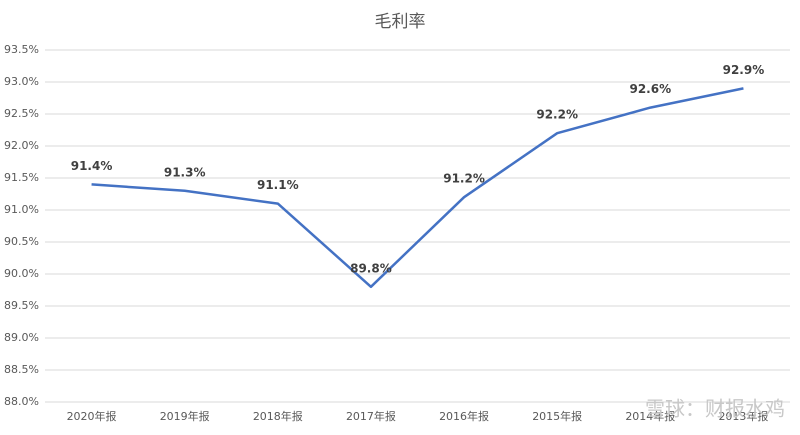 This screenshot has width=800, height=435. Describe the element at coordinates (21, 177) in the screenshot. I see `y-tick-label: 91.5%` at that location.